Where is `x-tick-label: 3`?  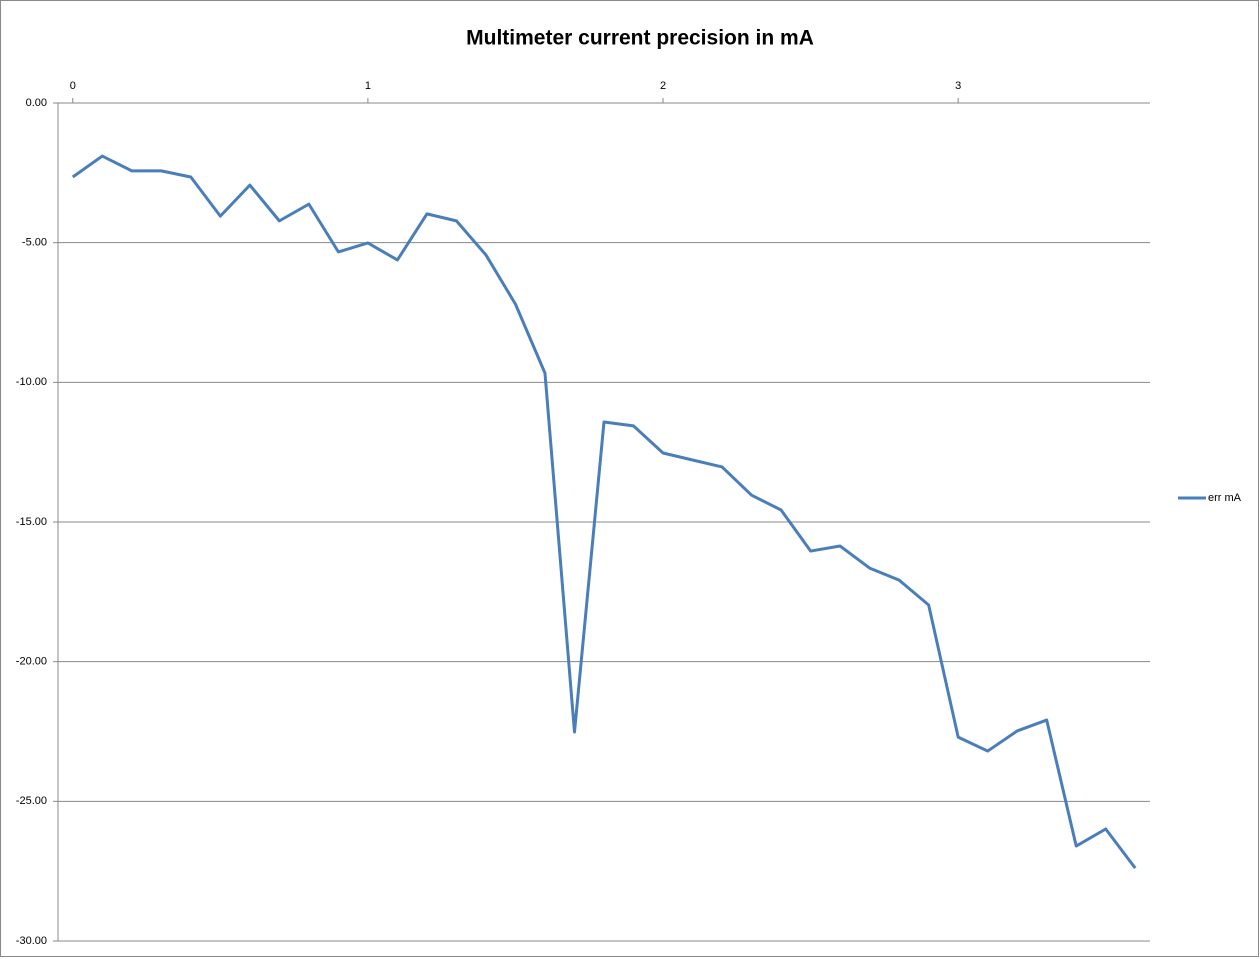
x-tick-label: 3 is located at coordinates (958, 86).